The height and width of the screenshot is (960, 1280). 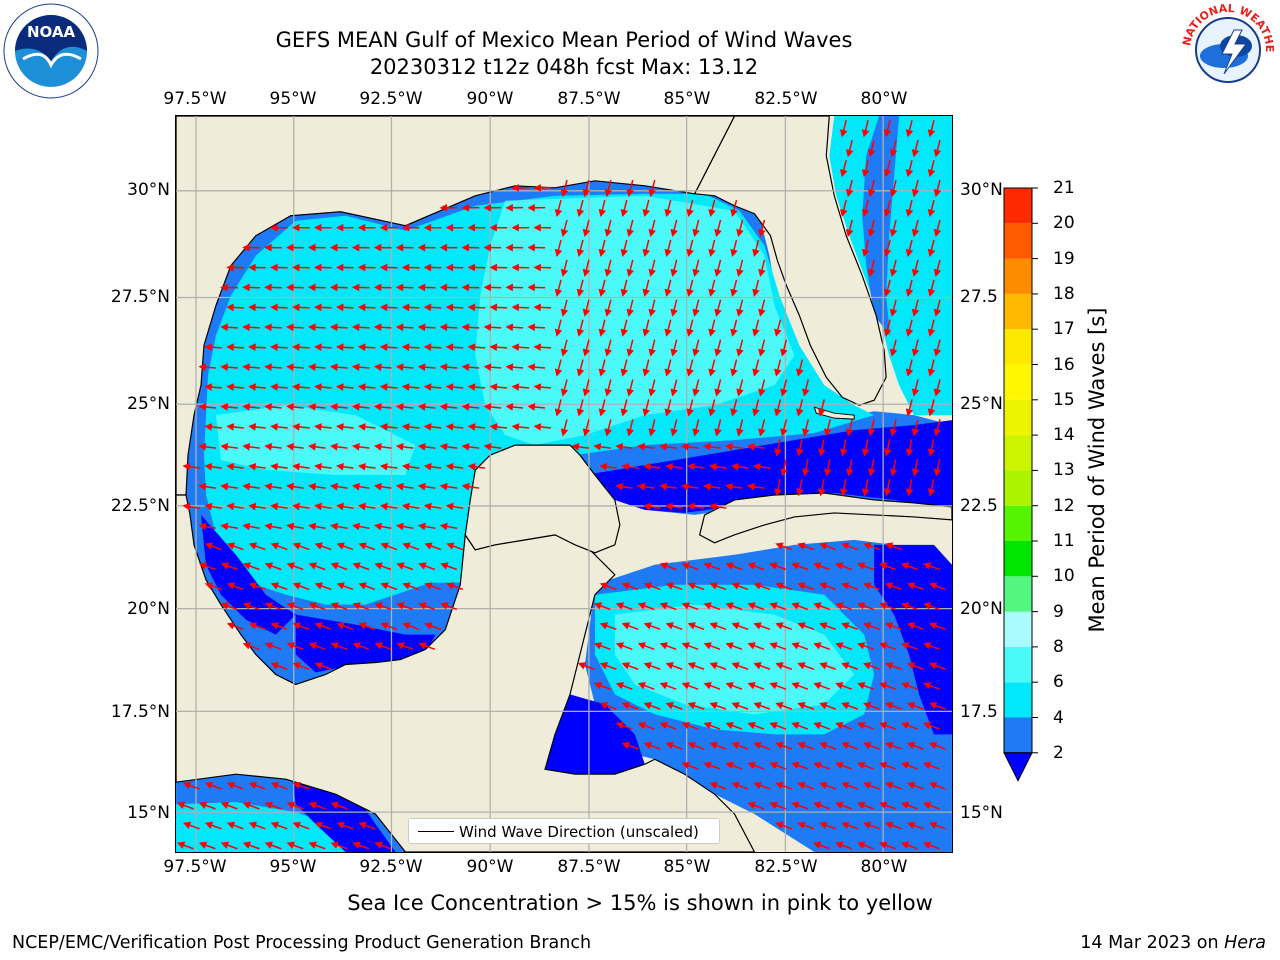 I want to click on caribbean-deep-west, so click(x=595, y=734).